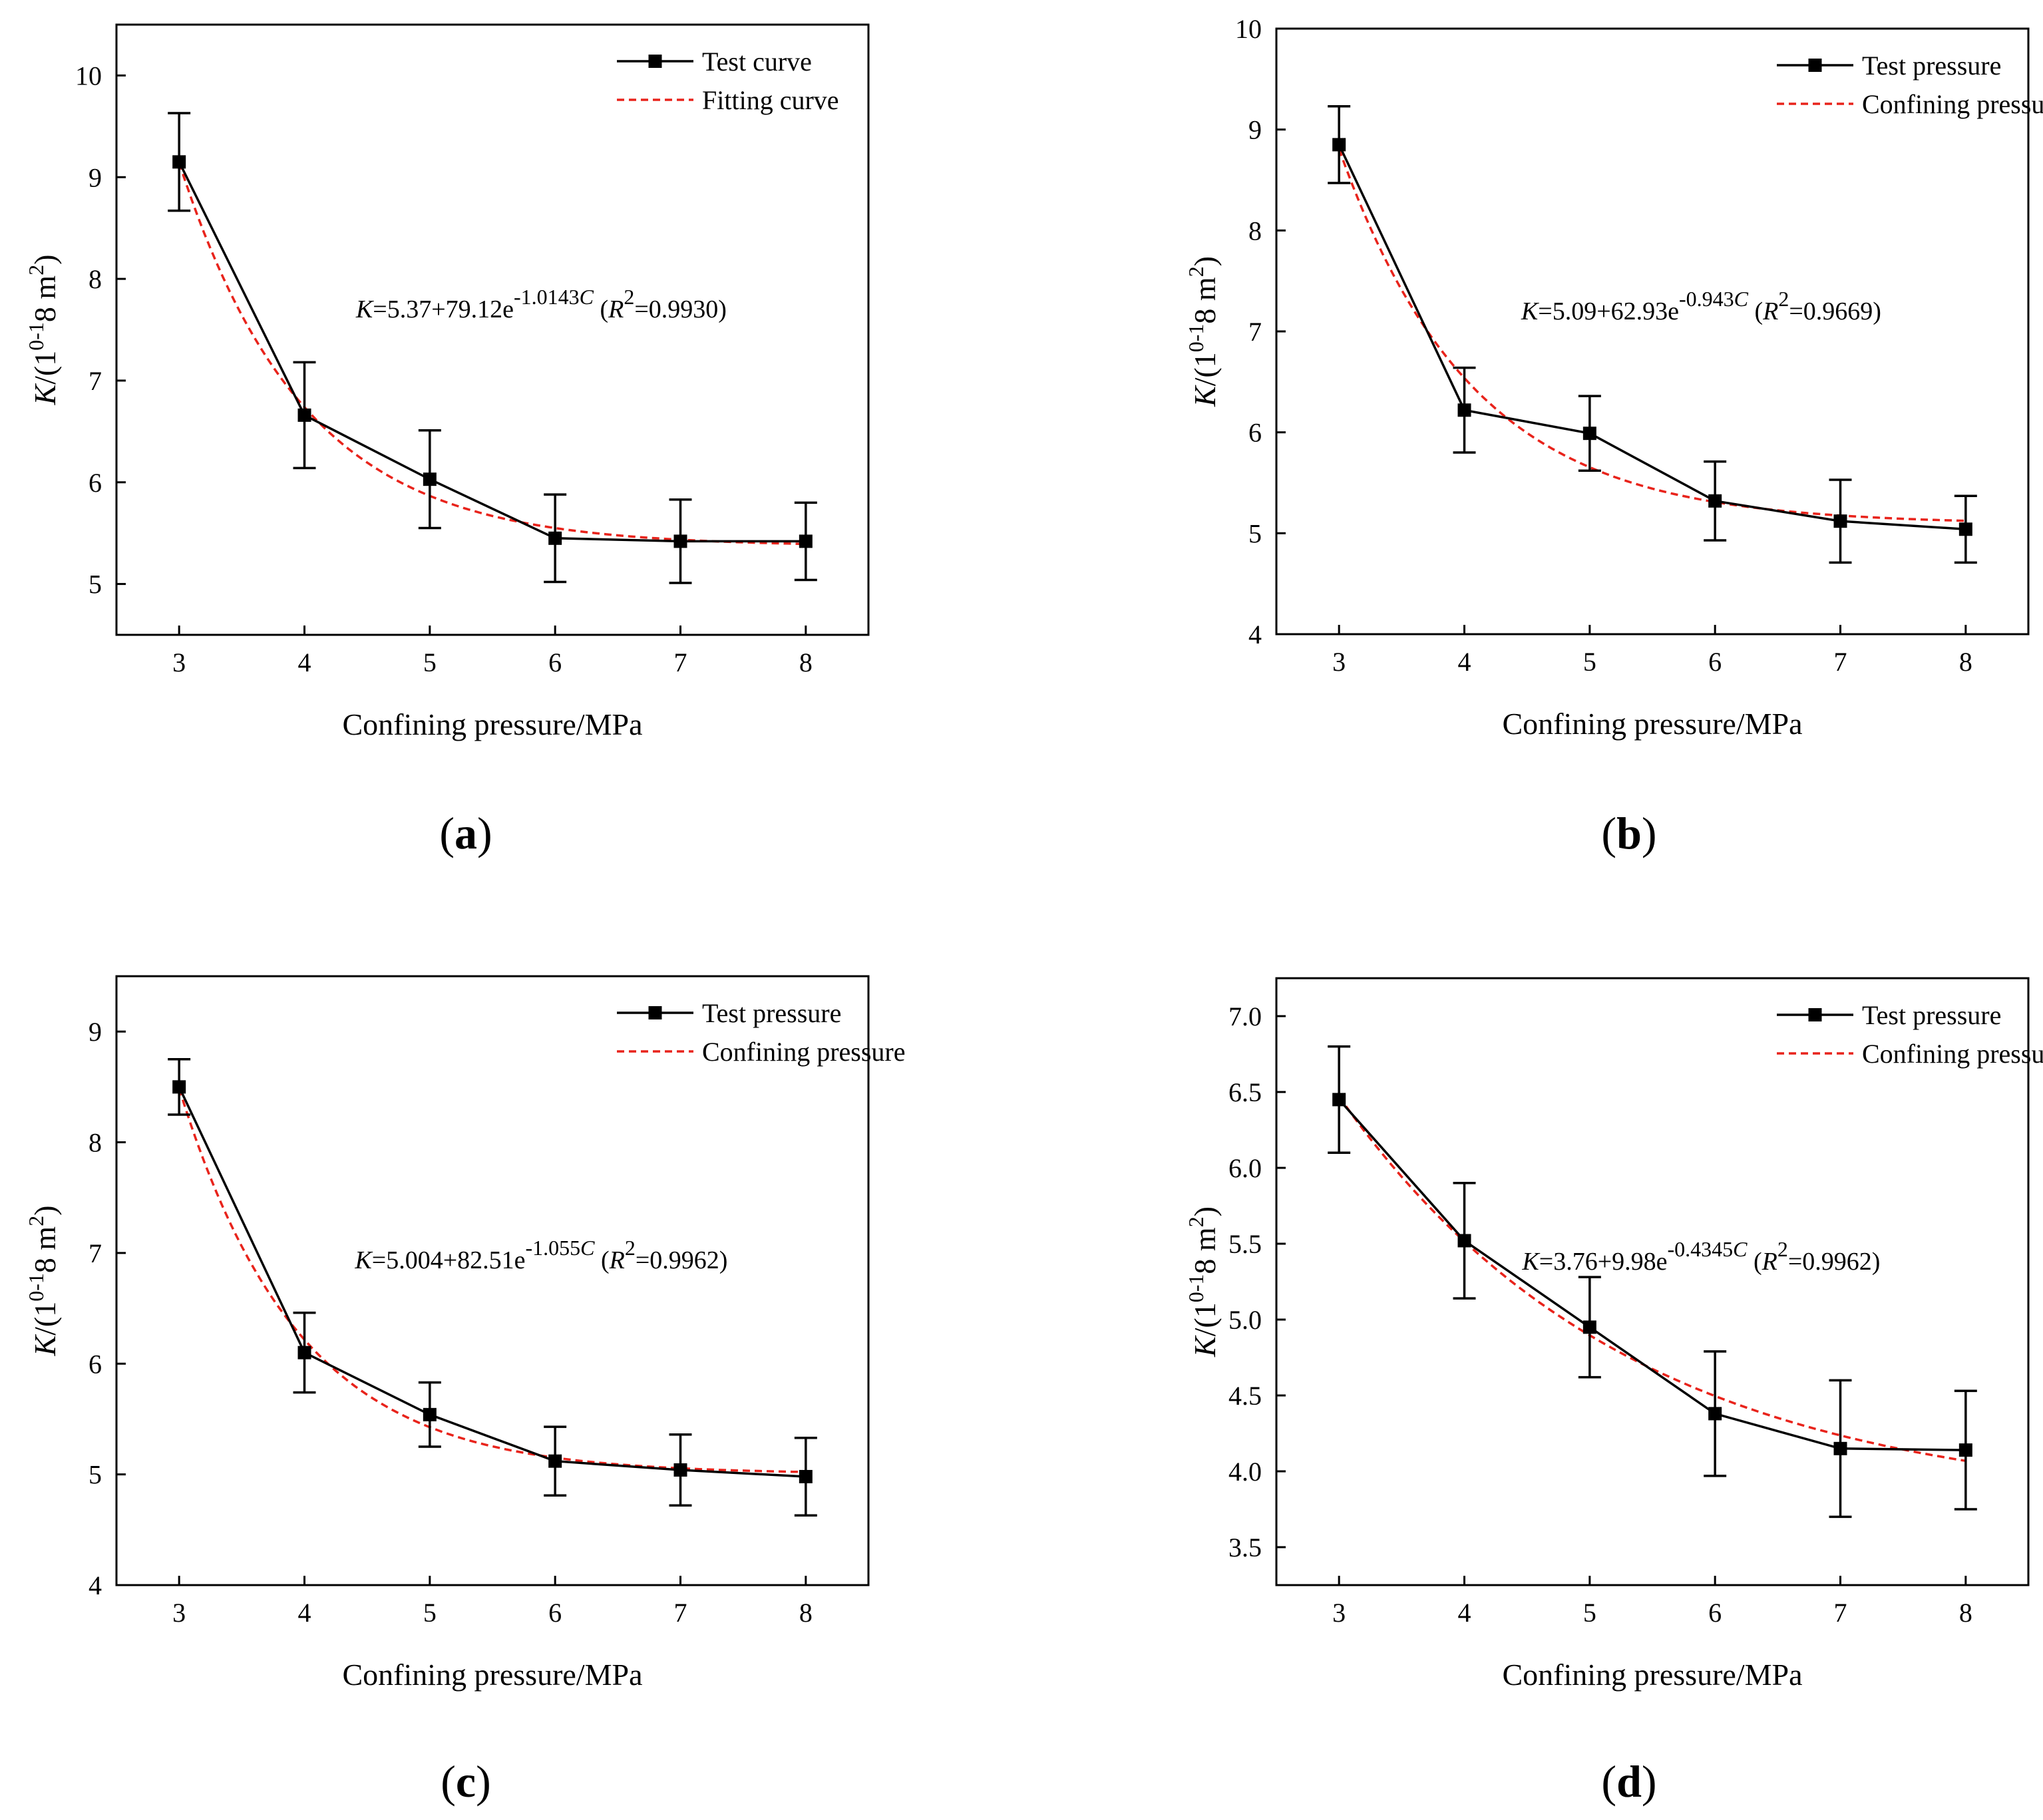  I want to click on y-tick-label: 3.5, so click(1245, 1547).